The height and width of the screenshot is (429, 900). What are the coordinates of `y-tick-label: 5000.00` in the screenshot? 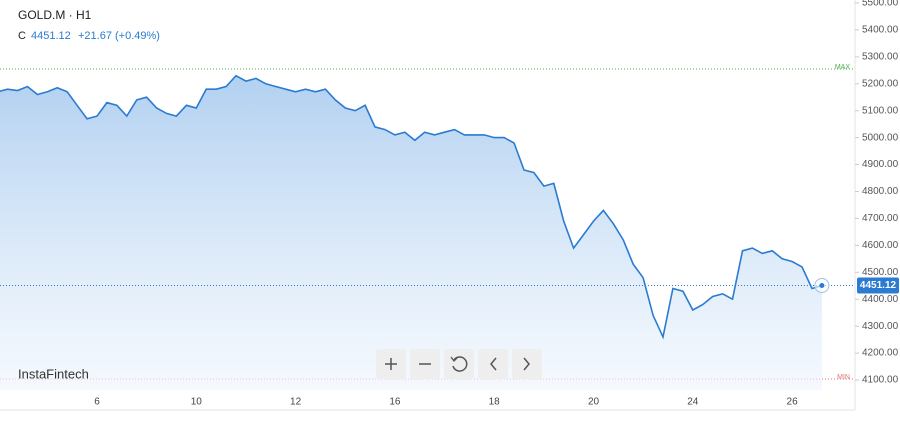 It's located at (880, 137).